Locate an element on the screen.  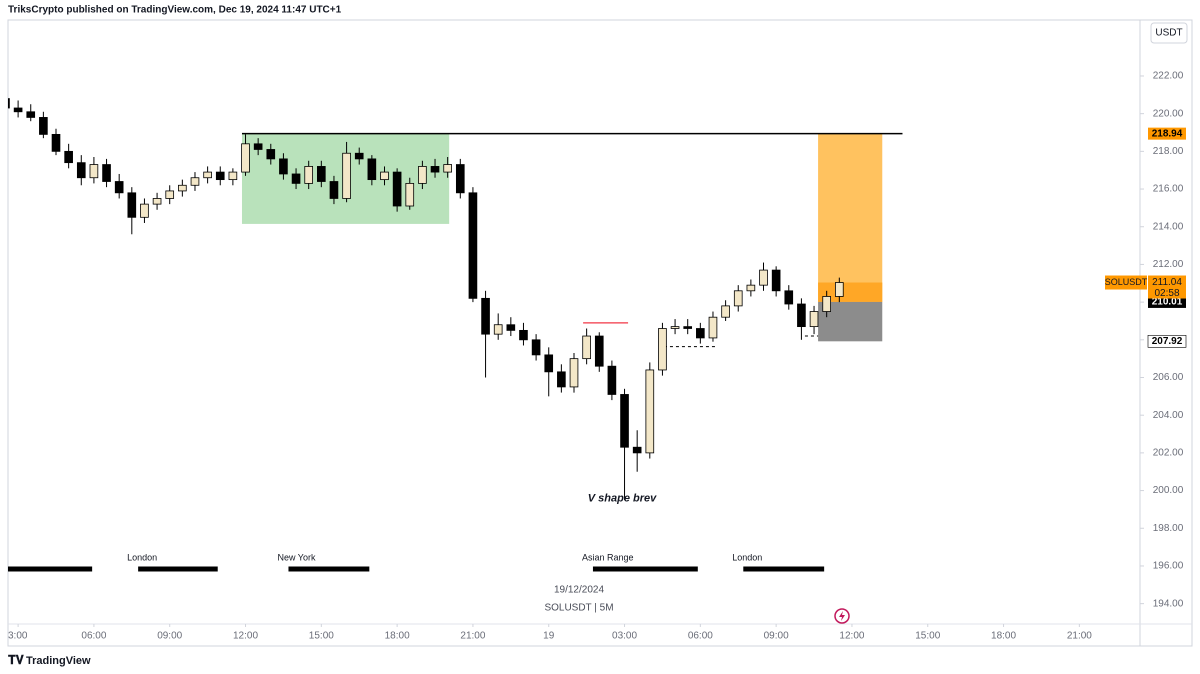
y-tick-label: 204.00 is located at coordinates (1168, 415).